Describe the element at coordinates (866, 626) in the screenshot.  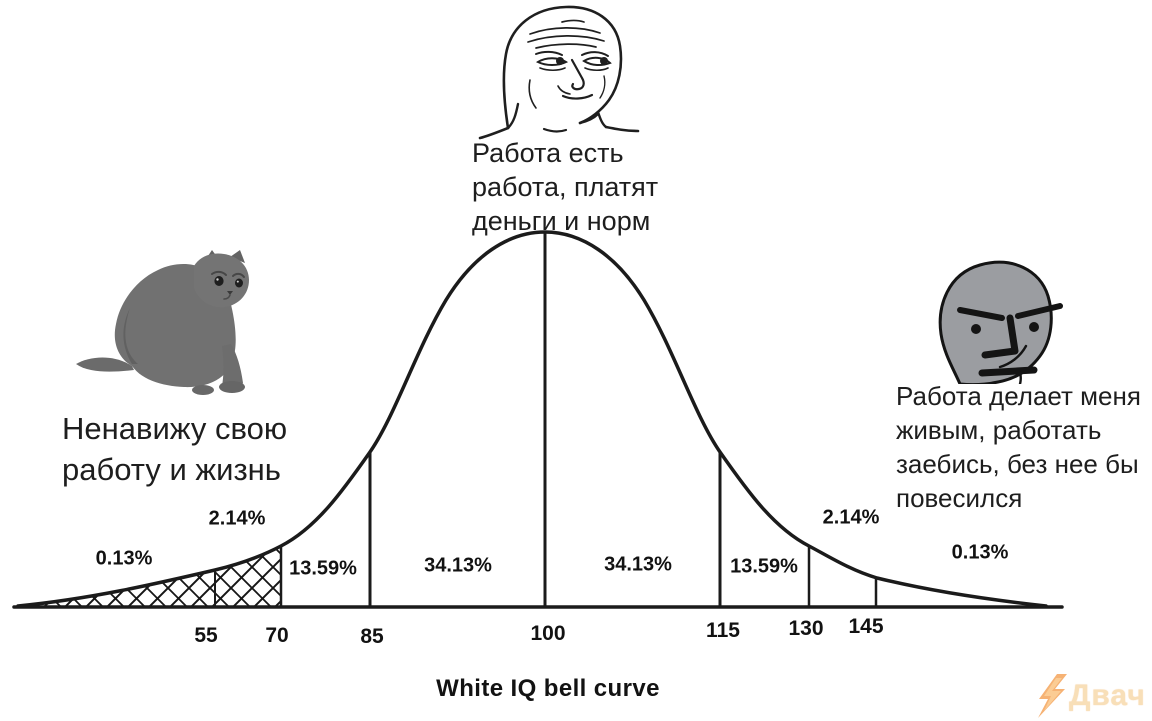
I see `x-axis-tick-label: 145` at that location.